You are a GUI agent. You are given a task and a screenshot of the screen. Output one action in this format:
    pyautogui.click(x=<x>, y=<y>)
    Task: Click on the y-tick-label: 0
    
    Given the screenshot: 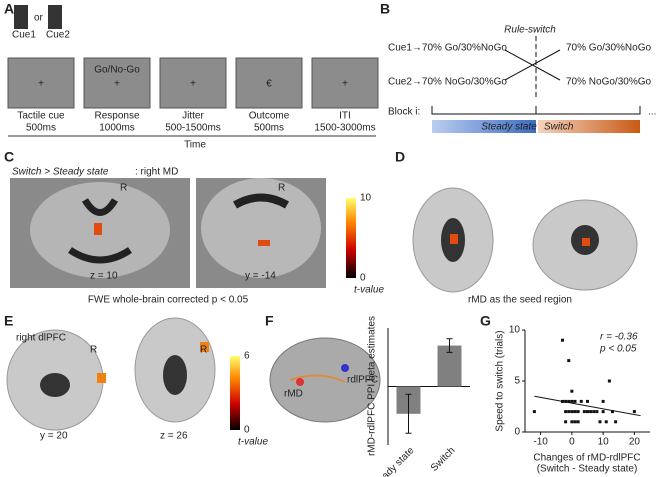 What is the action you would take?
    pyautogui.click(x=517, y=432)
    